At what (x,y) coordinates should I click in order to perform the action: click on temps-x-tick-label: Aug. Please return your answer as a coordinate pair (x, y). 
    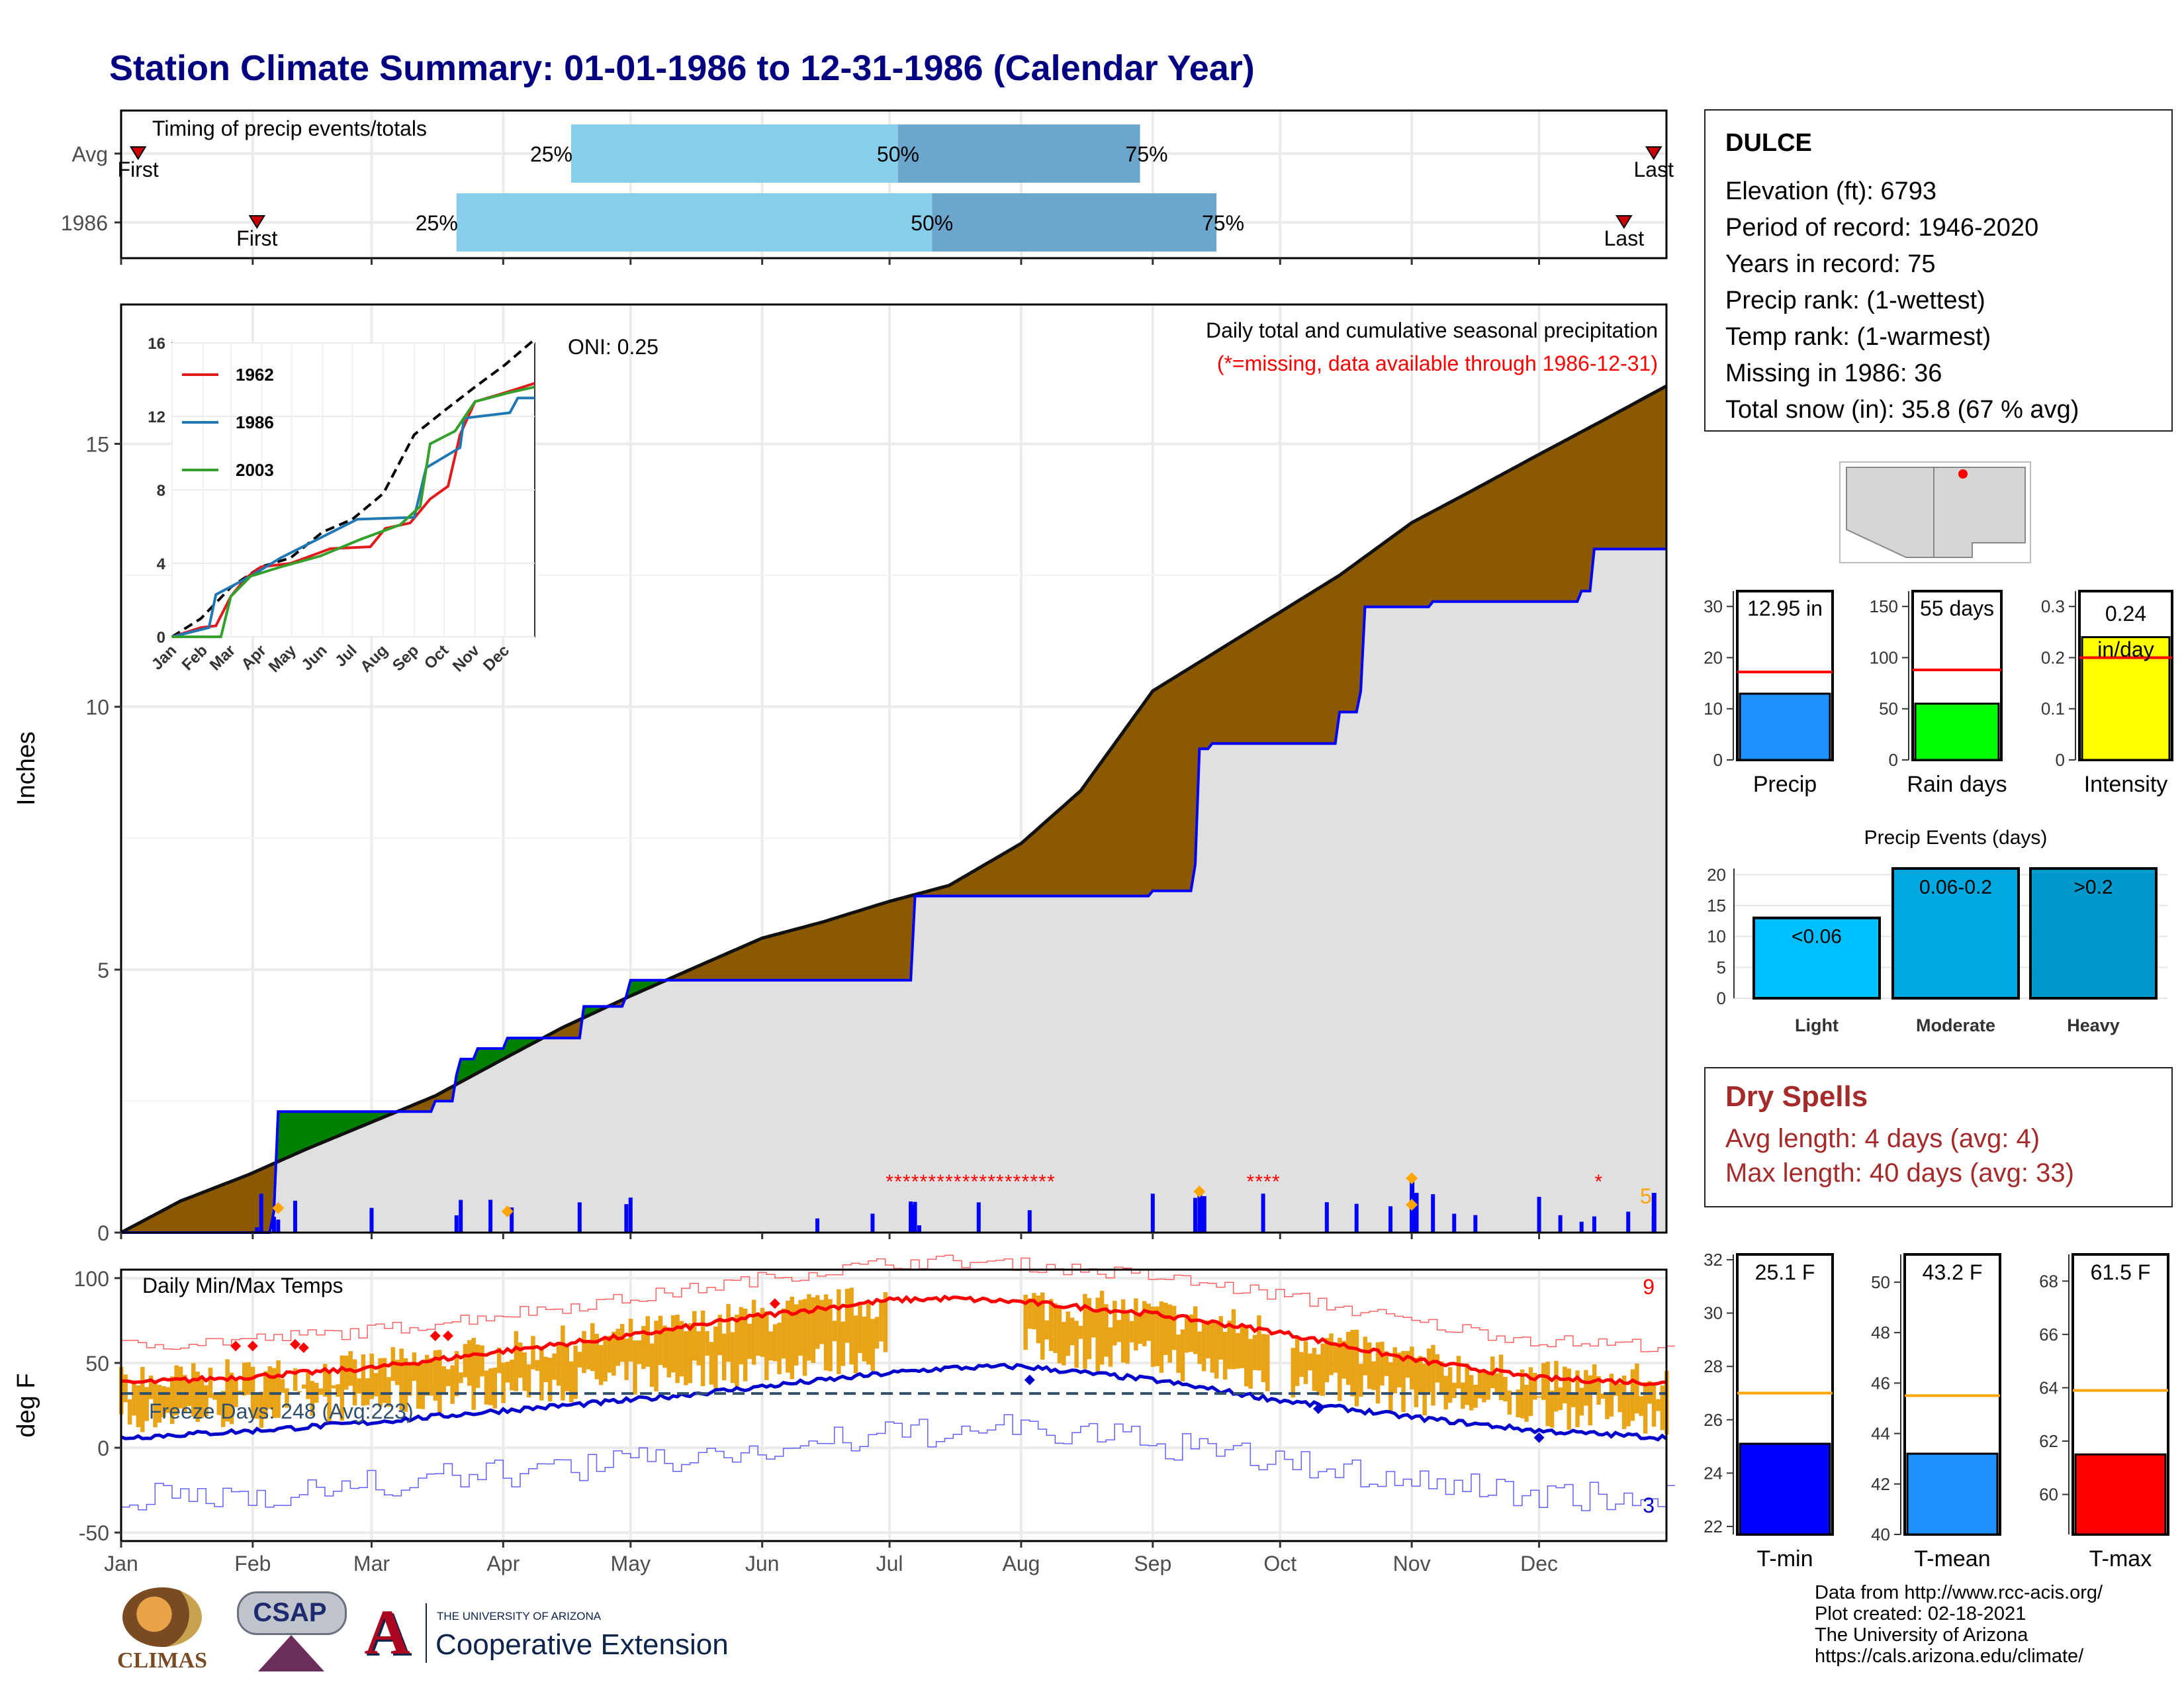
    Looking at the image, I should click on (1021, 1563).